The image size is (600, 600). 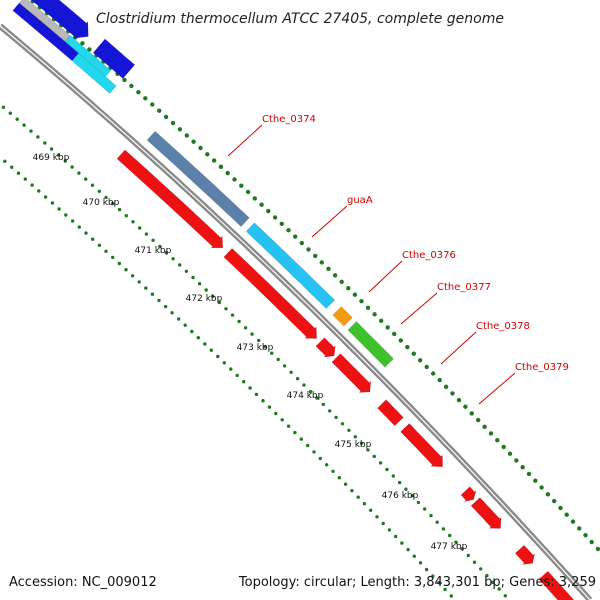 I want to click on tick-label: 470 kbp, so click(x=101, y=203).